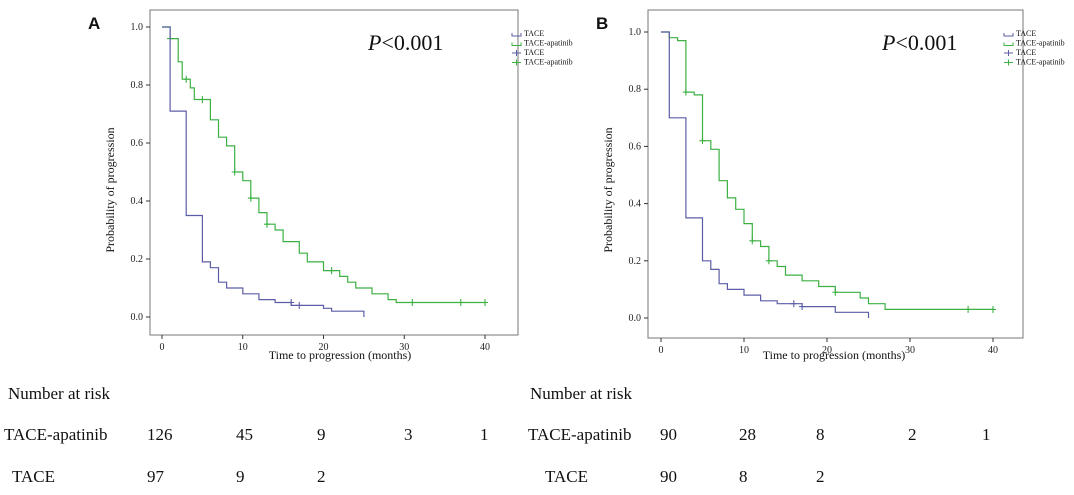 The width and height of the screenshot is (1074, 495). Describe the element at coordinates (747, 434) in the screenshot. I see `risk-value: 28` at that location.